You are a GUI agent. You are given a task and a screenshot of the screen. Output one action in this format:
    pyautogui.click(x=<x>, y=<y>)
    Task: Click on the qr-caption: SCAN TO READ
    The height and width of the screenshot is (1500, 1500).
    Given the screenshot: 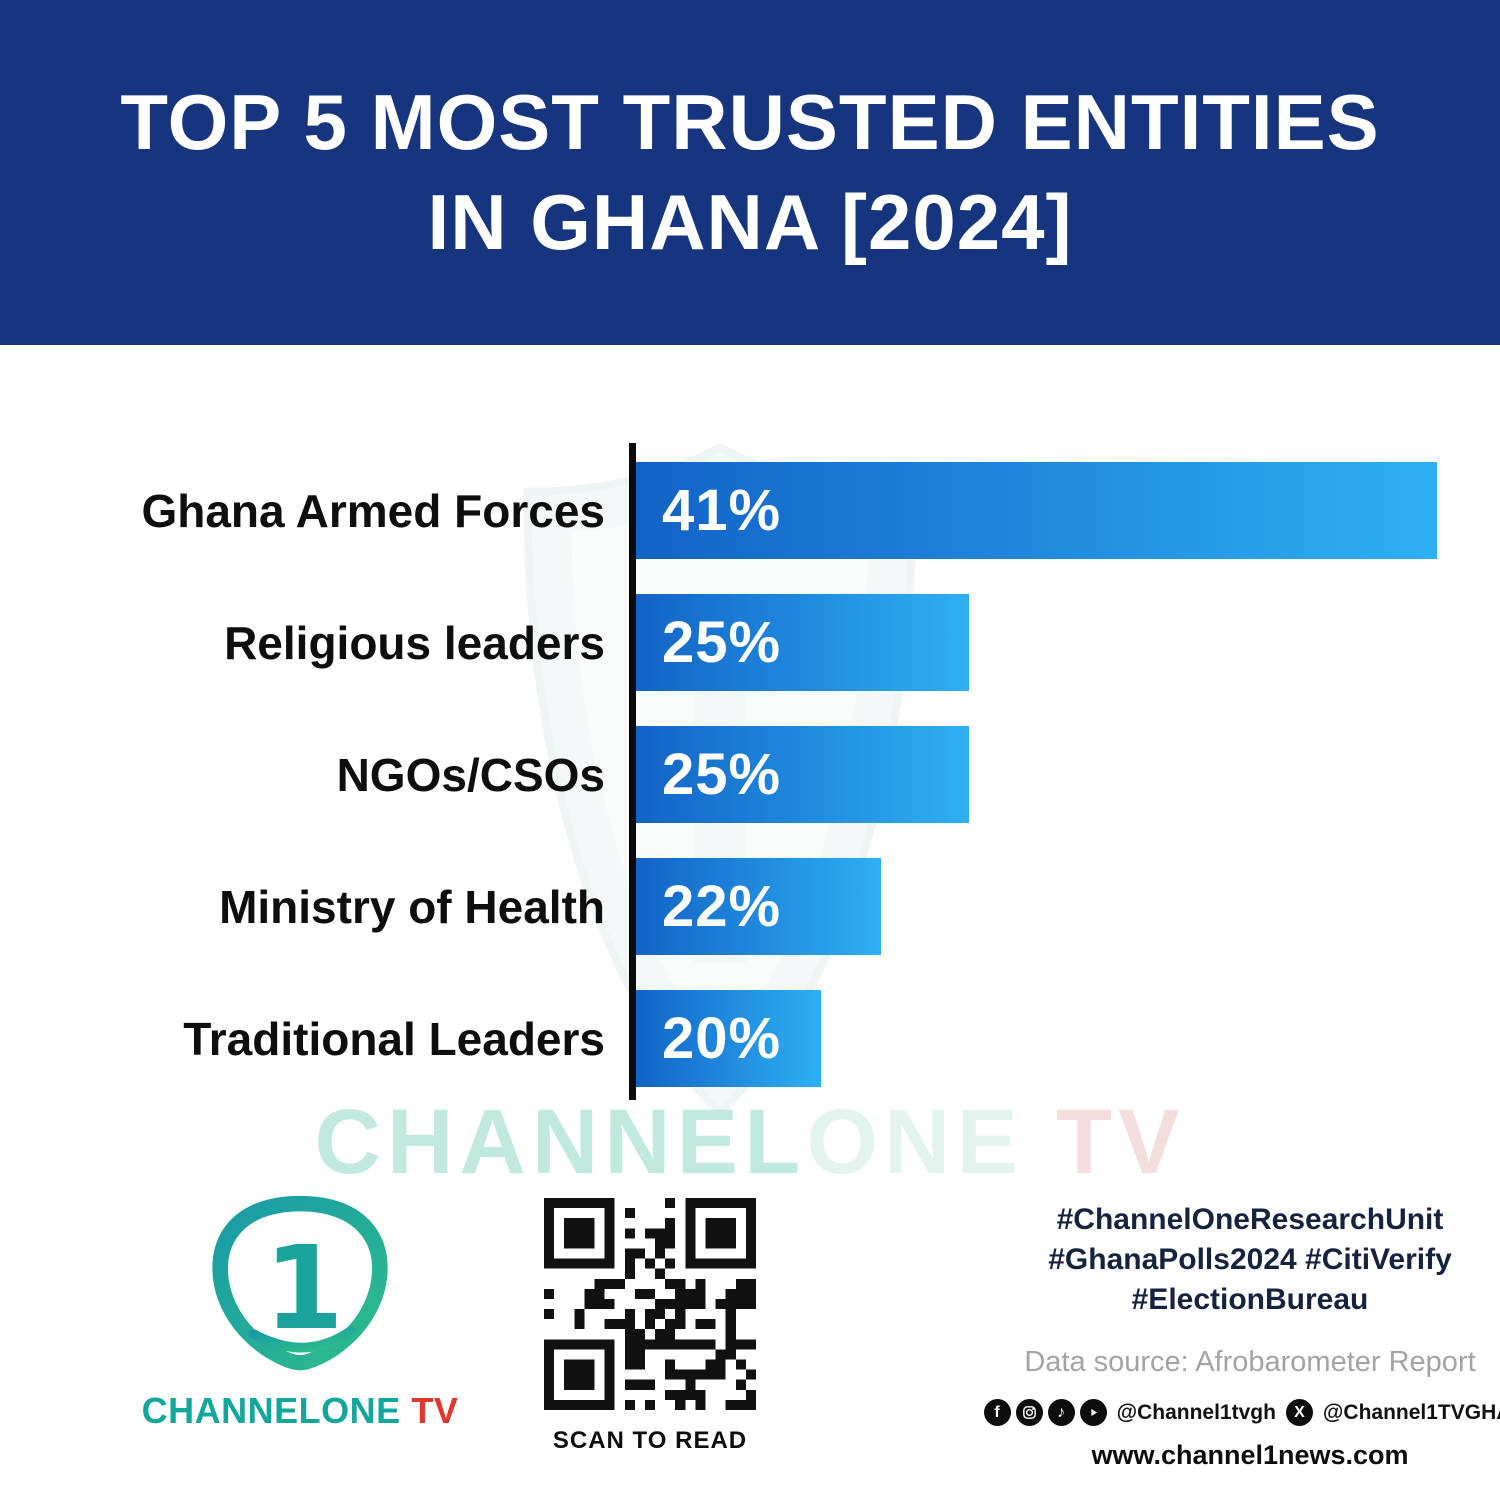 What is the action you would take?
    pyautogui.click(x=650, y=1440)
    